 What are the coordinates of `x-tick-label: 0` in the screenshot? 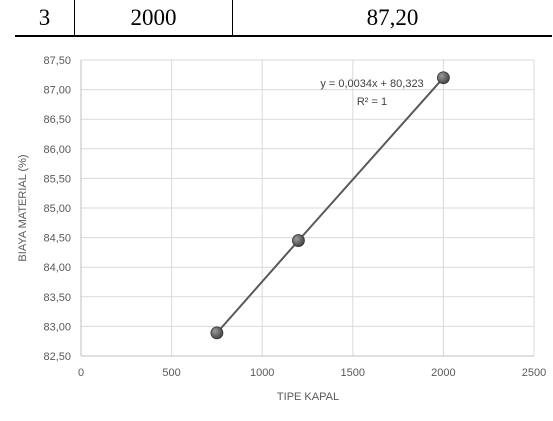 It's located at (81, 373).